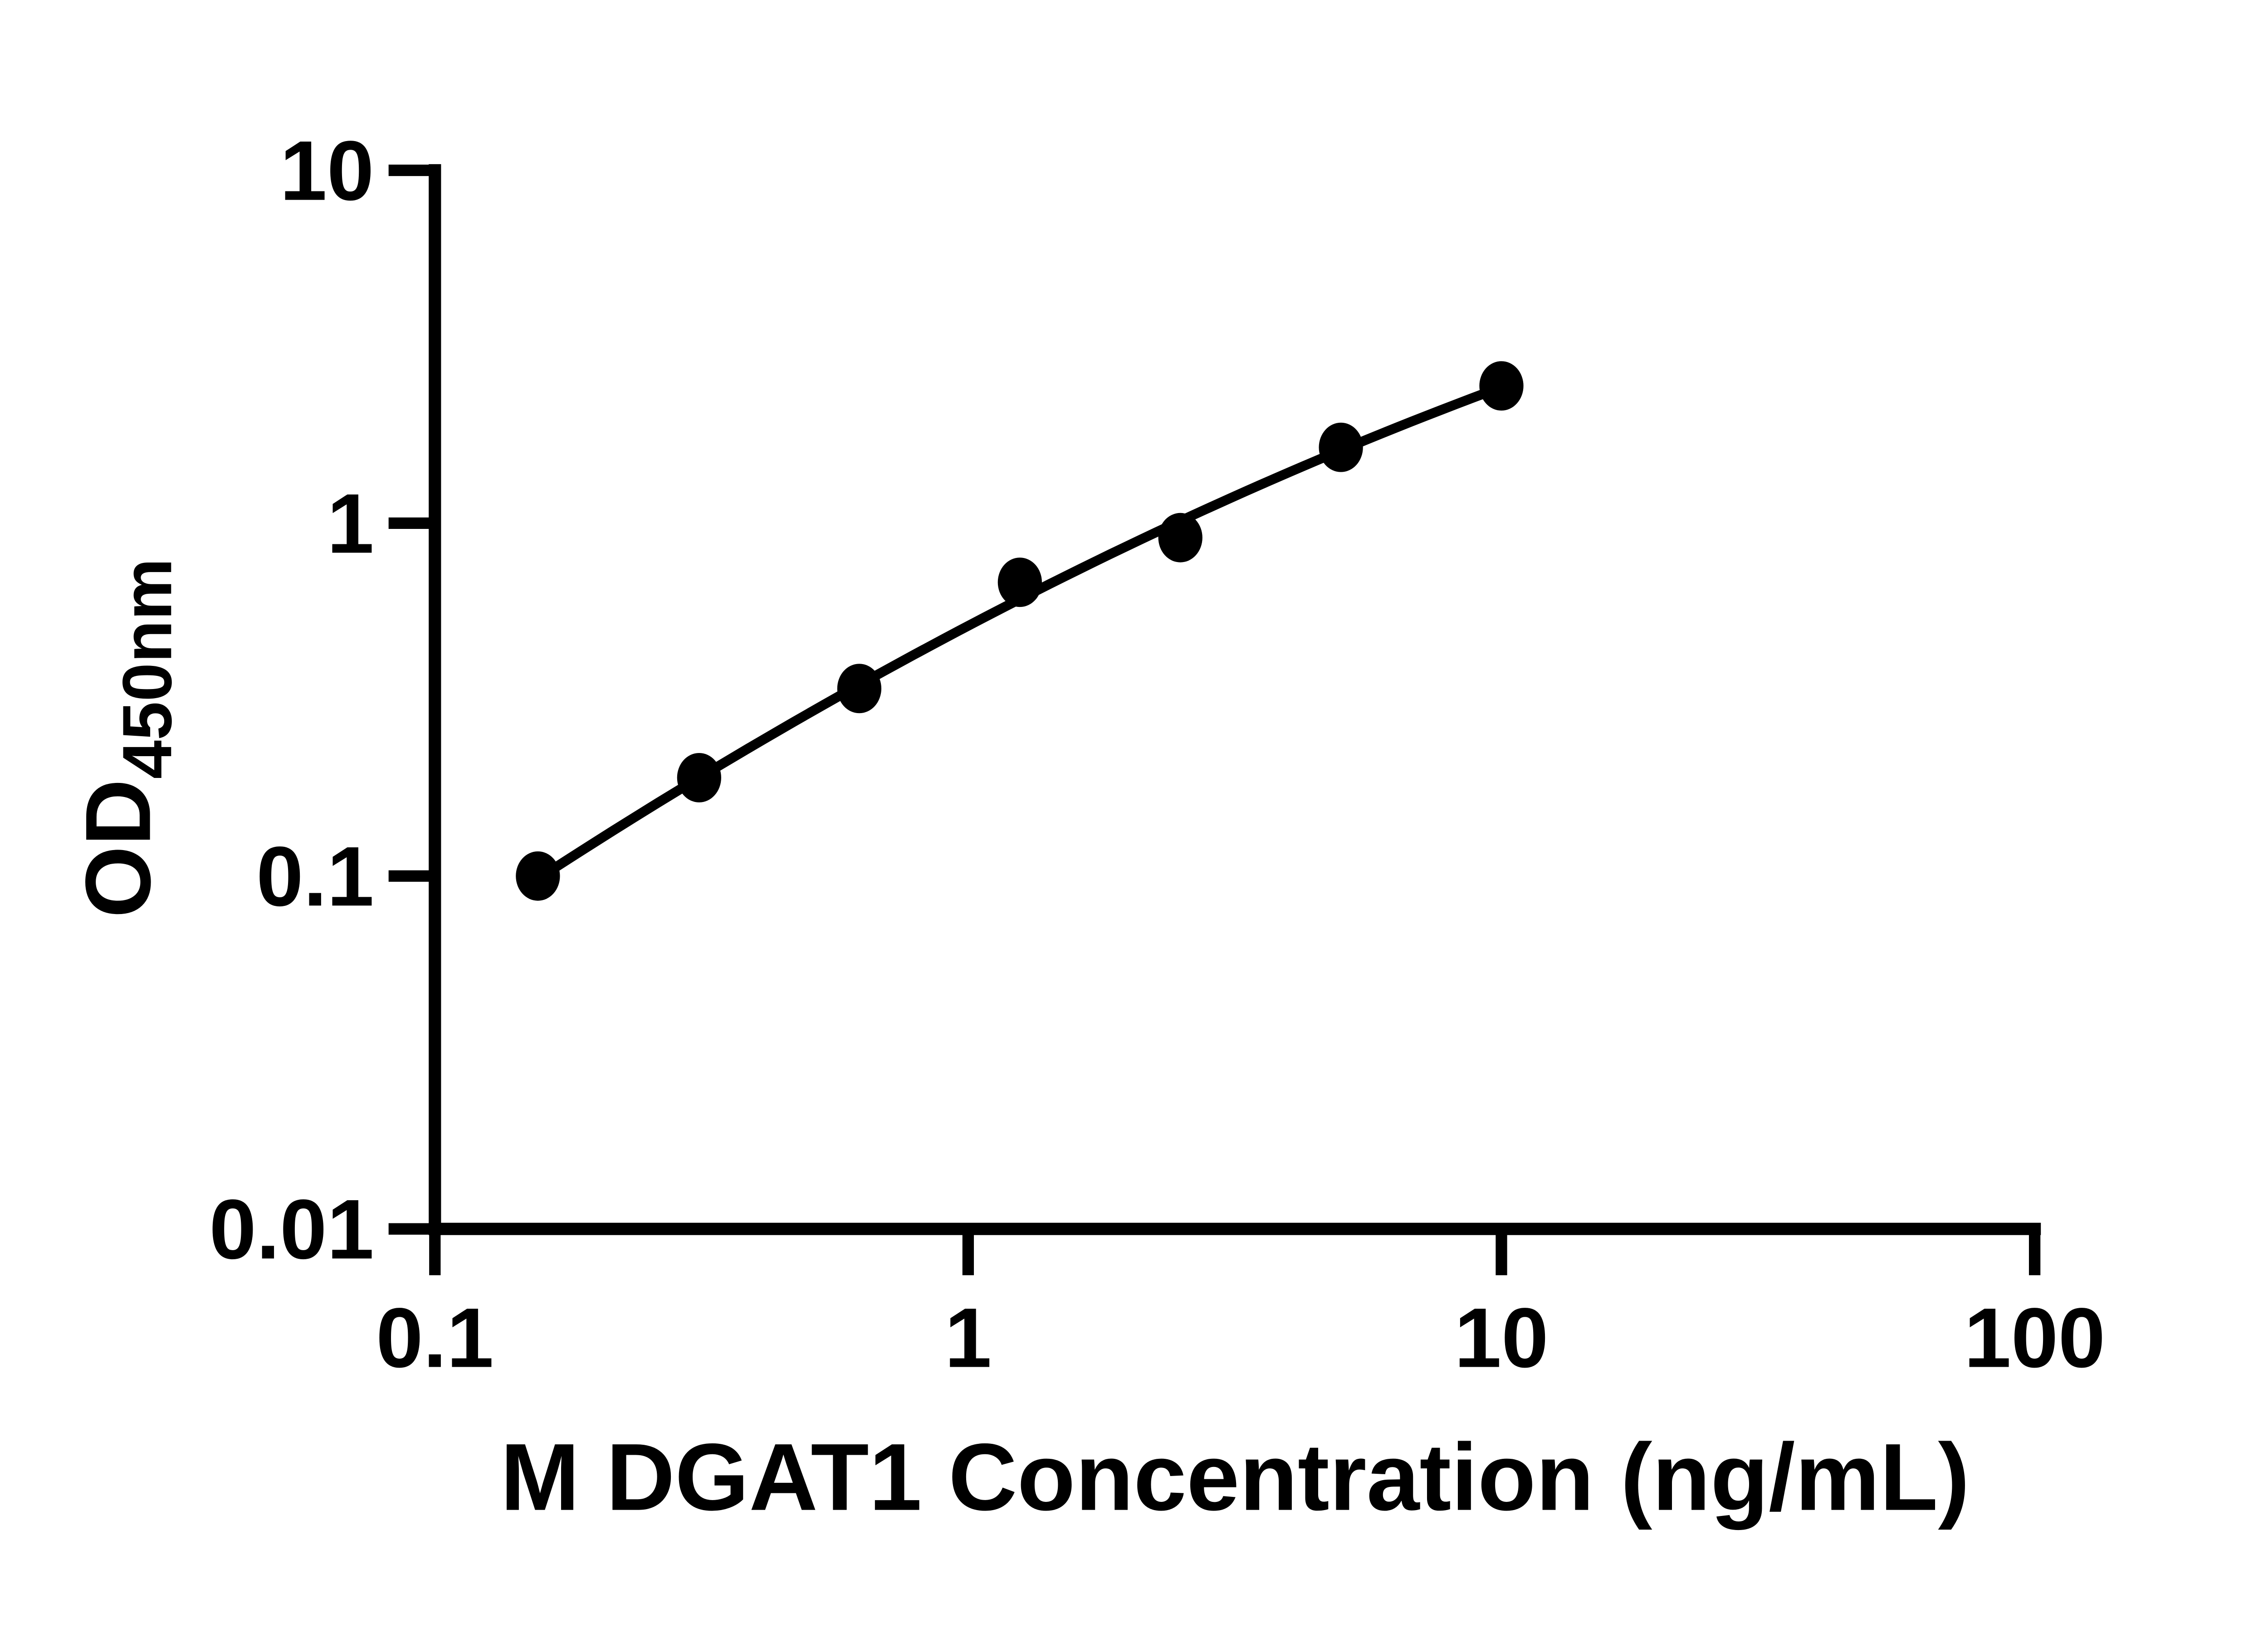  Describe the element at coordinates (435, 1338) in the screenshot. I see `x-tick-label-0.1: 0.1` at that location.